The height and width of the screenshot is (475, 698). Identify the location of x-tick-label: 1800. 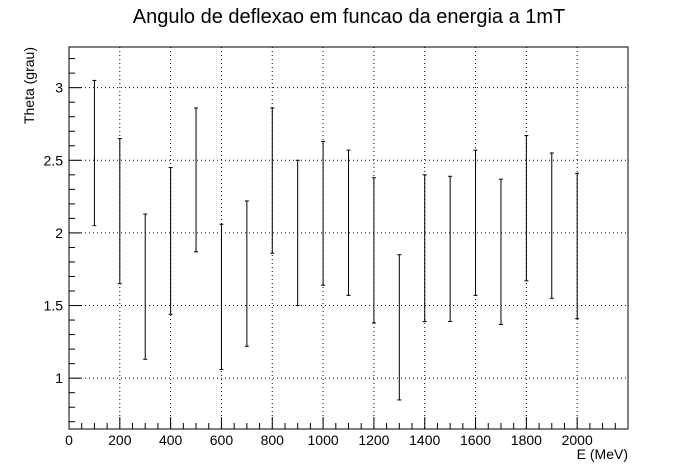
(526, 440).